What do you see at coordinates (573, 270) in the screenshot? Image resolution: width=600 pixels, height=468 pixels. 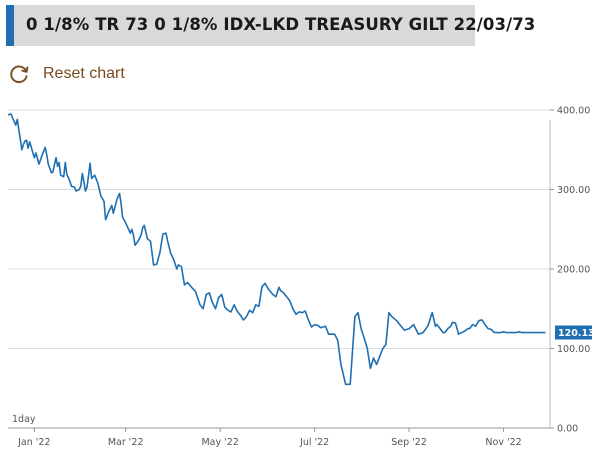 I see `y-tick-label: 200.00` at bounding box center [573, 270].